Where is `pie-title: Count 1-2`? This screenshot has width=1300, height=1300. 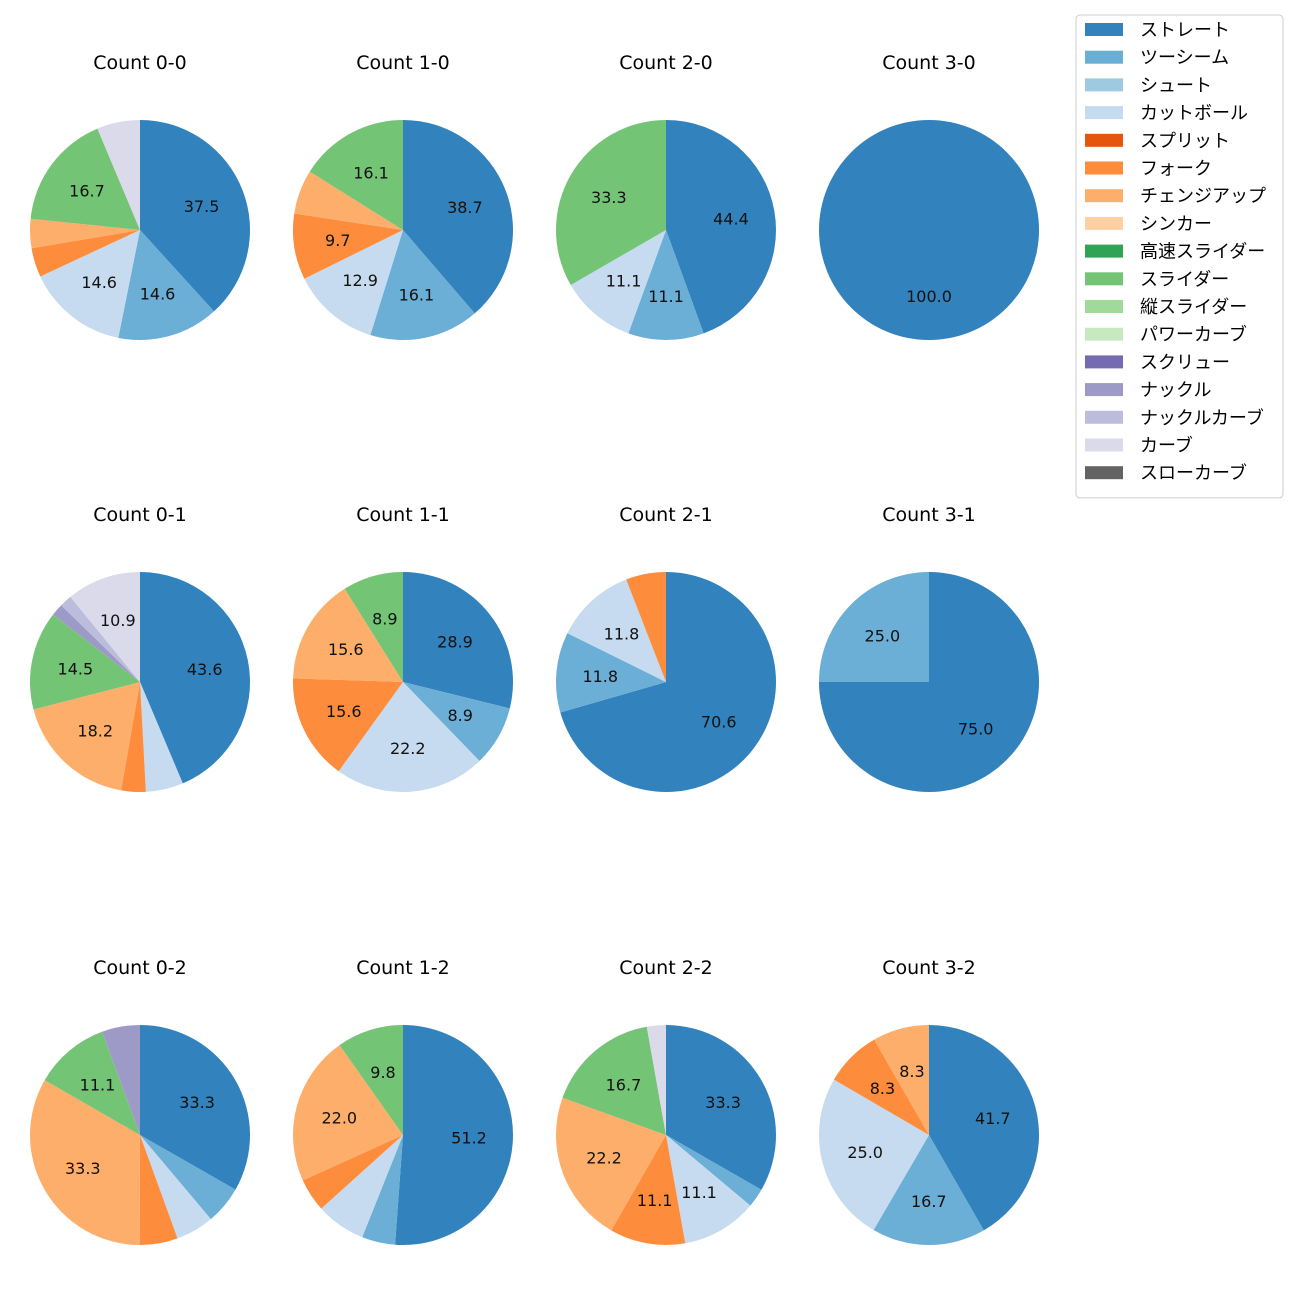
pie-title: Count 1-2 is located at coordinates (403, 968).